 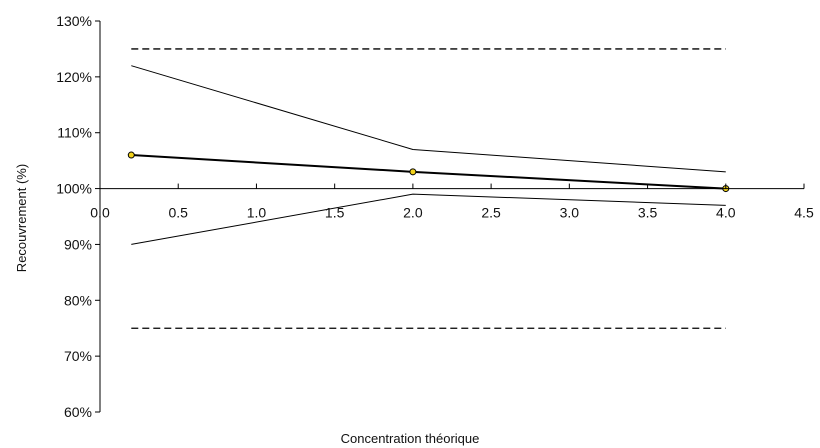 What do you see at coordinates (78, 244) in the screenshot?
I see `y-tick-label-4: 90%` at bounding box center [78, 244].